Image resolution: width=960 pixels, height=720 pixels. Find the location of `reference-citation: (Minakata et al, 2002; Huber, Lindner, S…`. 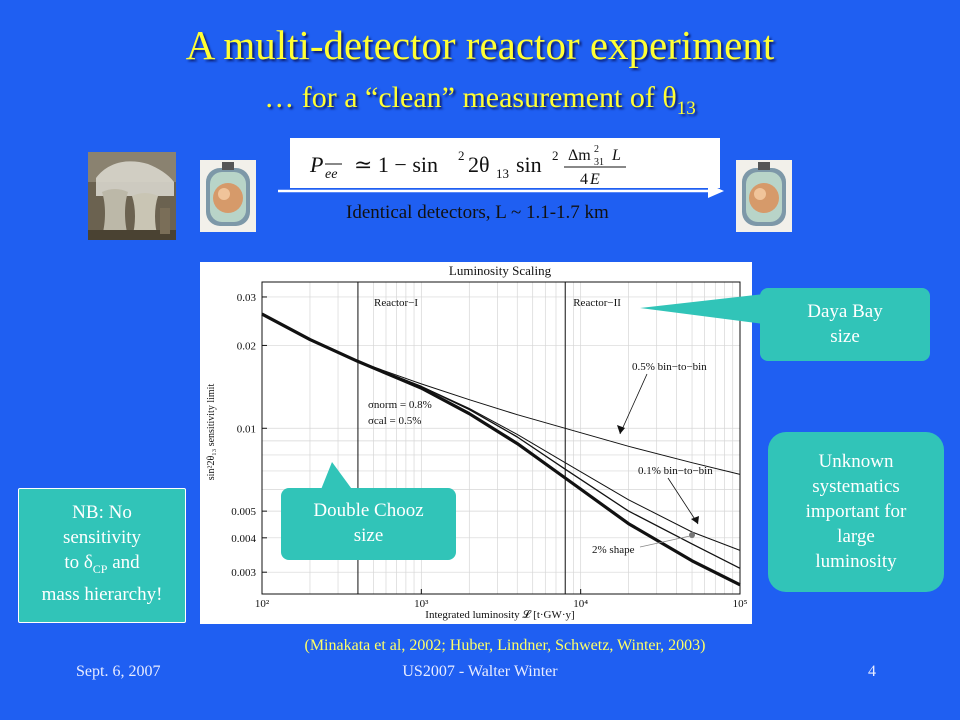

reference-citation: (Minakata et al, 2002; Huber, Lindner, S… is located at coordinates (505, 645).